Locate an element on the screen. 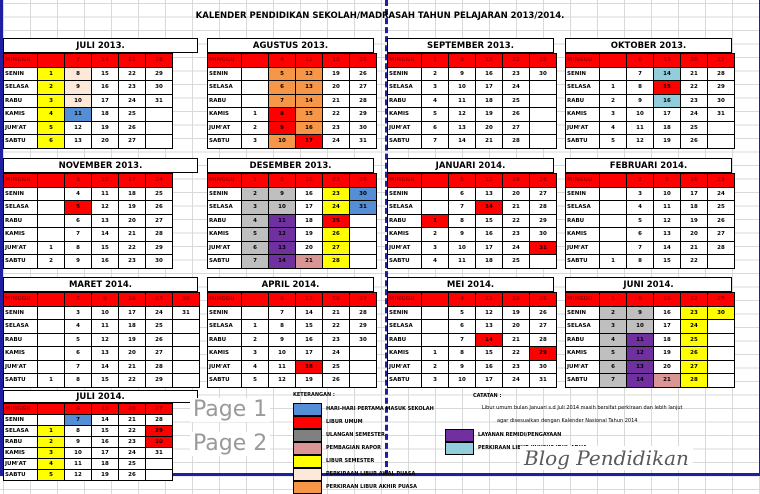 The image size is (760, 494). weekday-row: SABTU 2 9 16 23 30 is located at coordinates (88, 261).